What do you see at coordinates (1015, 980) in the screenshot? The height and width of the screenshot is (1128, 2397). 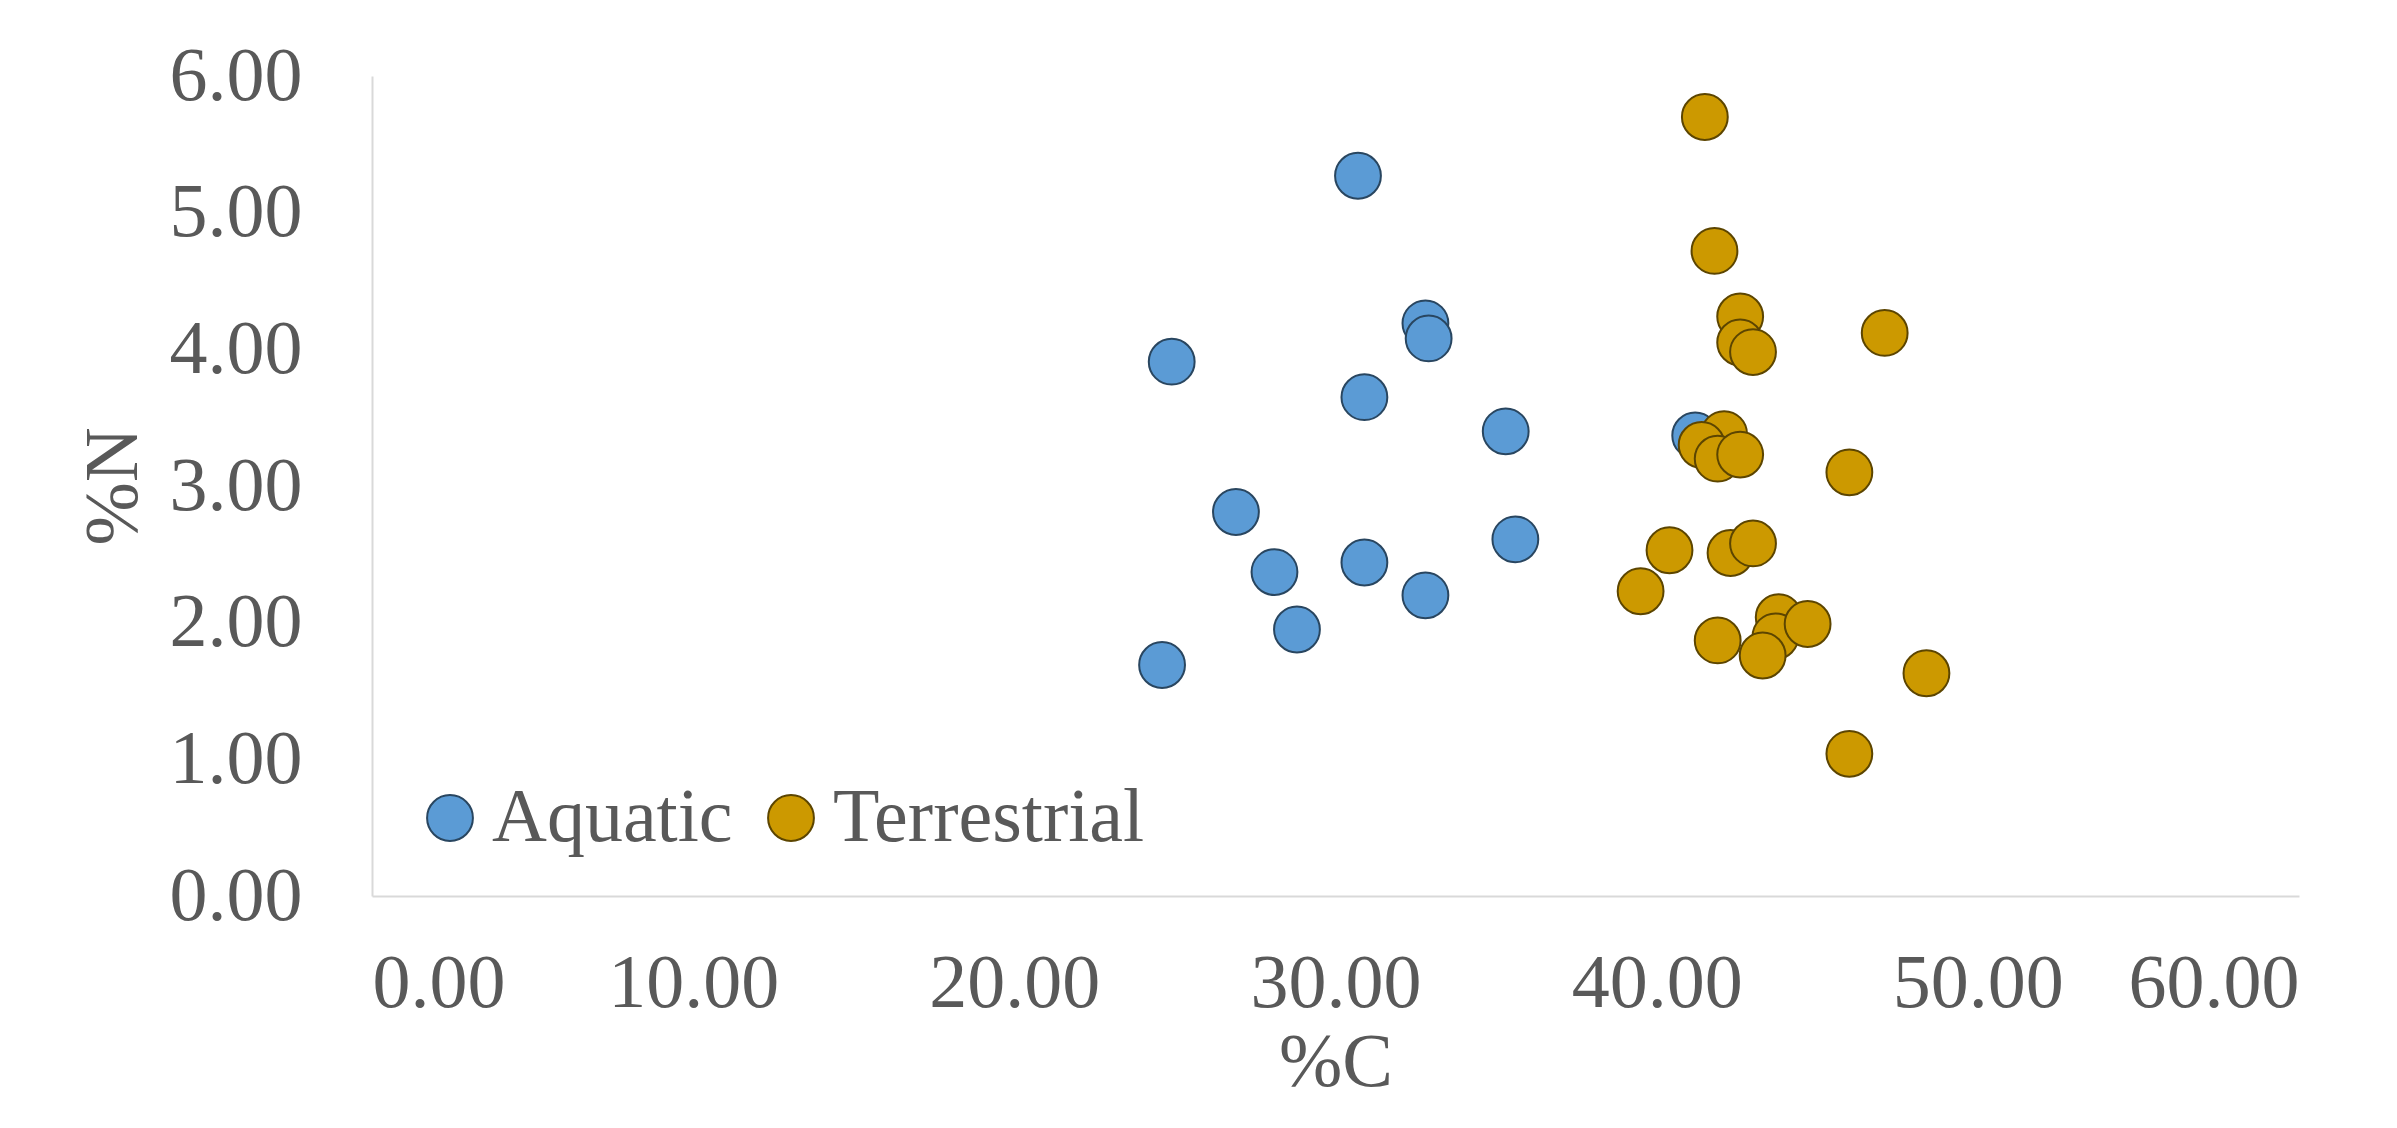 I see `x-tick-label: 20.00` at bounding box center [1015, 980].